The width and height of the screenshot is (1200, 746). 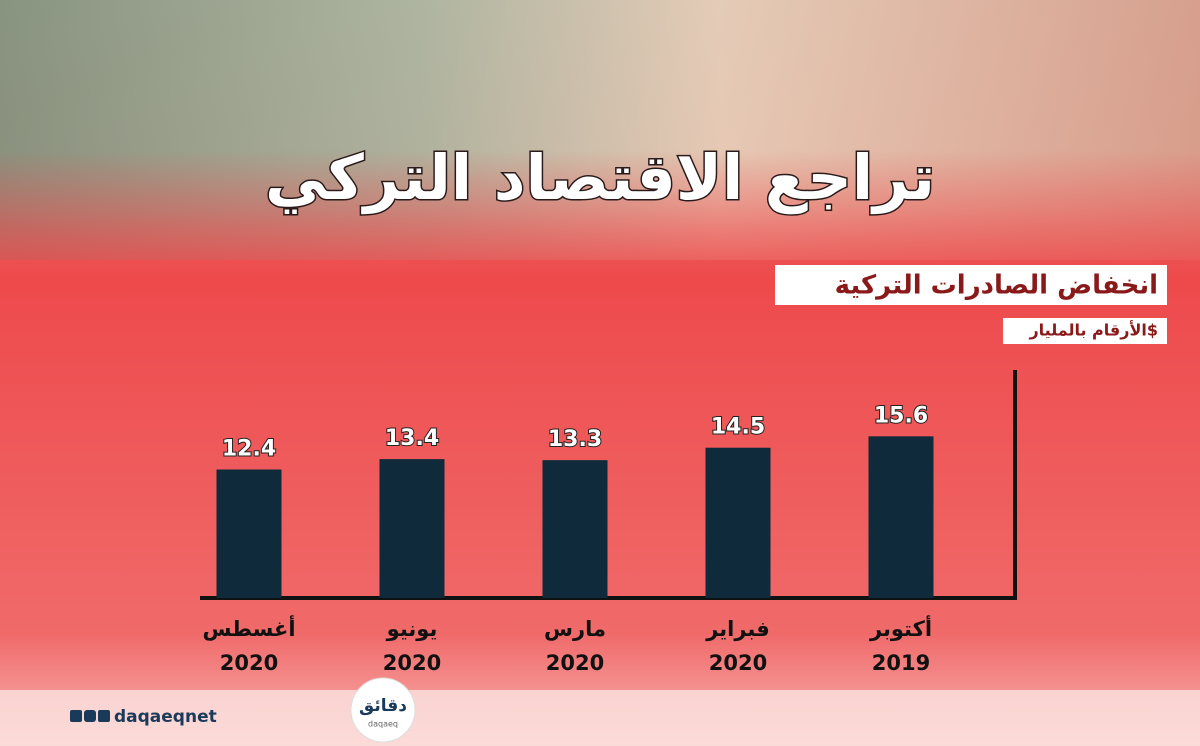 What do you see at coordinates (901, 415) in the screenshot?
I see `value-label: 15.6` at bounding box center [901, 415].